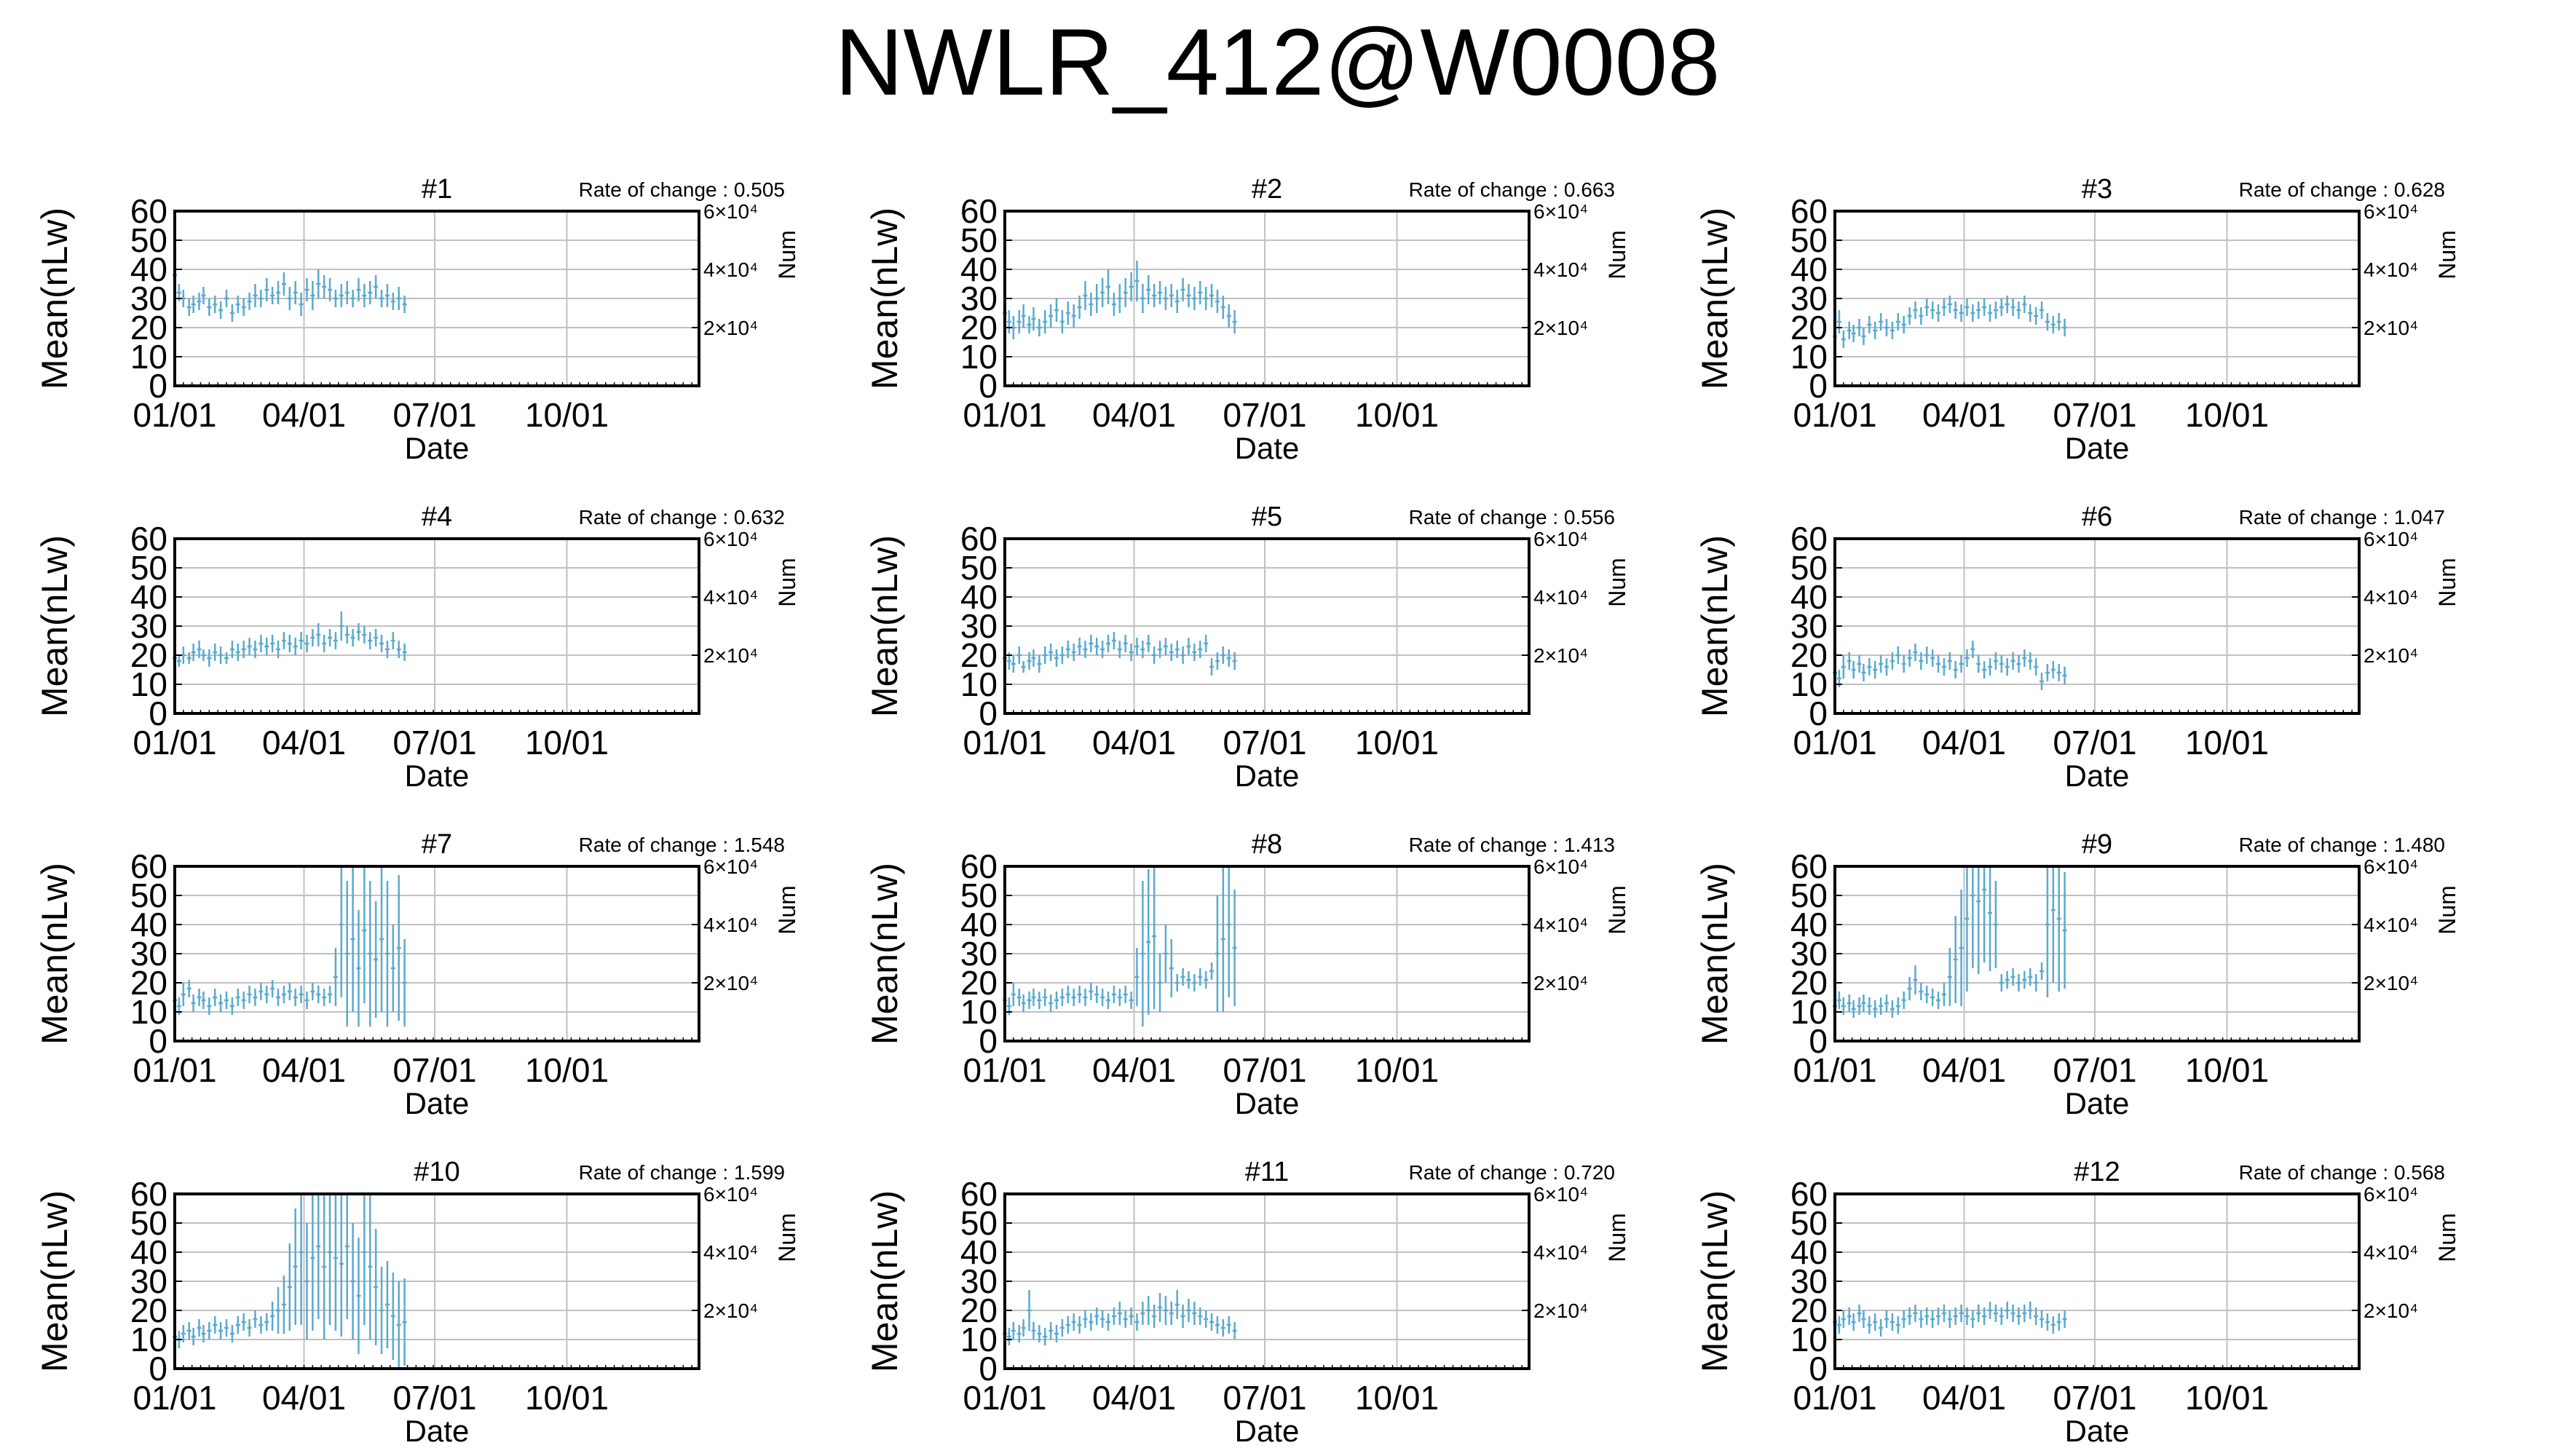 Image resolution: width=2555 pixels, height=1456 pixels. Describe the element at coordinates (2342, 1172) in the screenshot. I see `rate-of-change: Rate of change : 0.568` at that location.